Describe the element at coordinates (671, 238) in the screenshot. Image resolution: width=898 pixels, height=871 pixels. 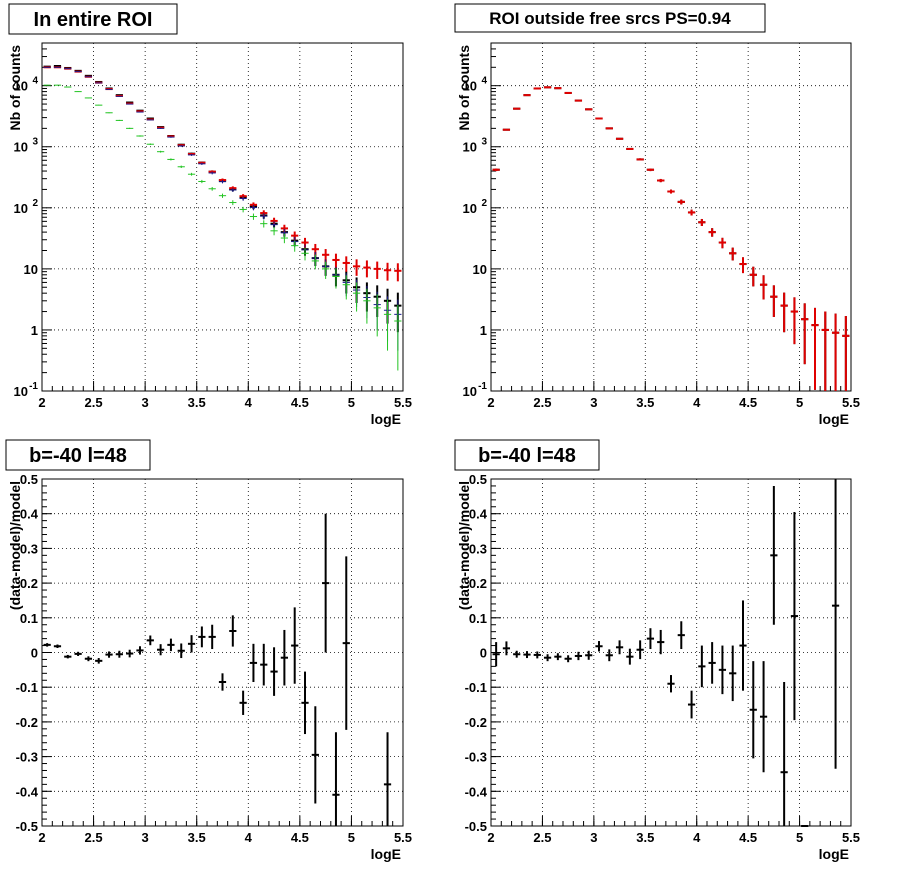
I see `series-model_total` at that location.